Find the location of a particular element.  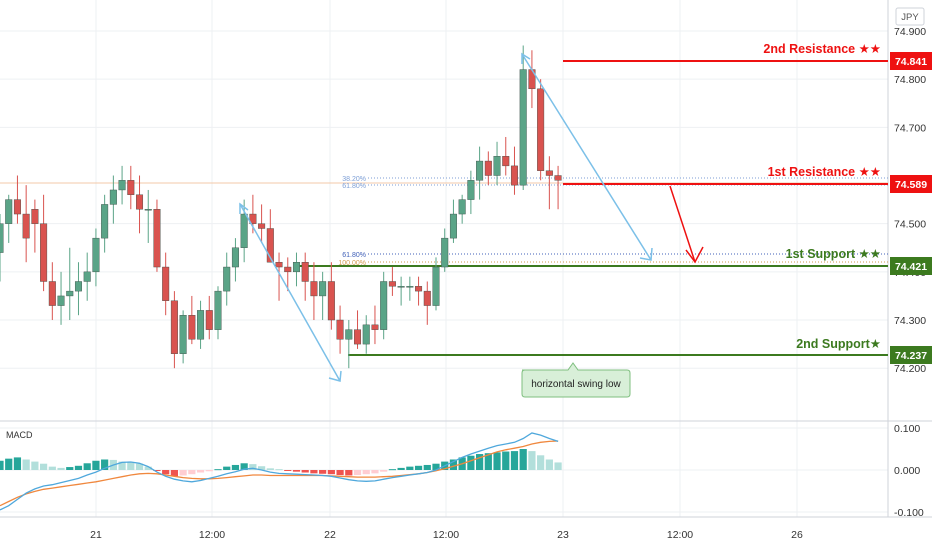

s2-annotation: 2nd Support★ is located at coordinates (838, 344).